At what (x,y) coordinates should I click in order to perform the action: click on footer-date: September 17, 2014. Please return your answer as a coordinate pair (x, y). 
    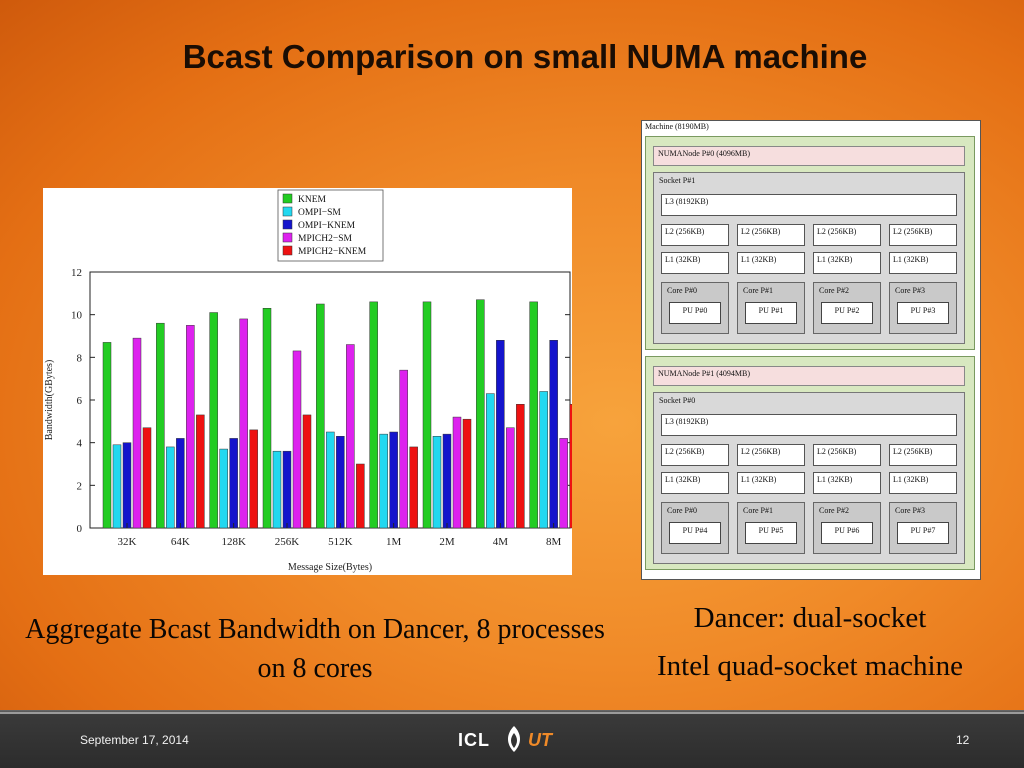
    Looking at the image, I should click on (134, 740).